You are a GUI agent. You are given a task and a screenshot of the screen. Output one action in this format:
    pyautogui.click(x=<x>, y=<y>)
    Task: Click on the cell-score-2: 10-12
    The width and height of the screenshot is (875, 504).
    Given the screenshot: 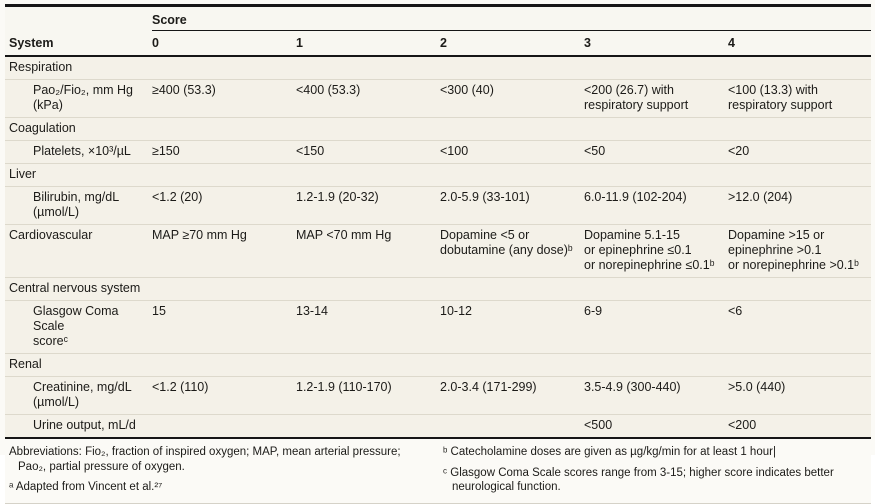 What is the action you would take?
    pyautogui.click(x=456, y=311)
    